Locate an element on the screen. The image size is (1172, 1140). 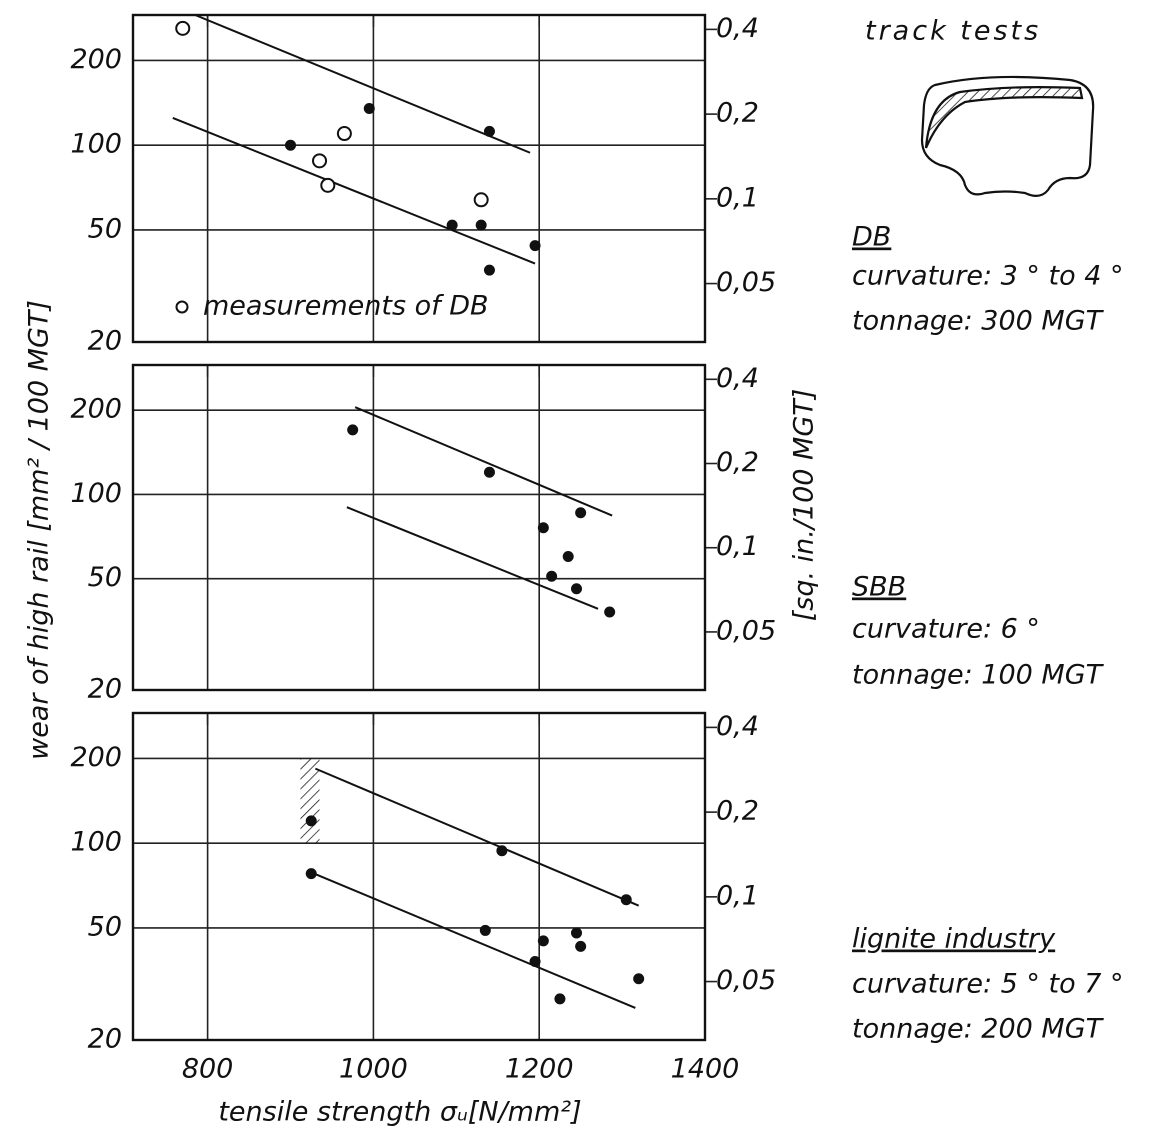
x-tick-label: 1000 is located at coordinates (373, 1069).